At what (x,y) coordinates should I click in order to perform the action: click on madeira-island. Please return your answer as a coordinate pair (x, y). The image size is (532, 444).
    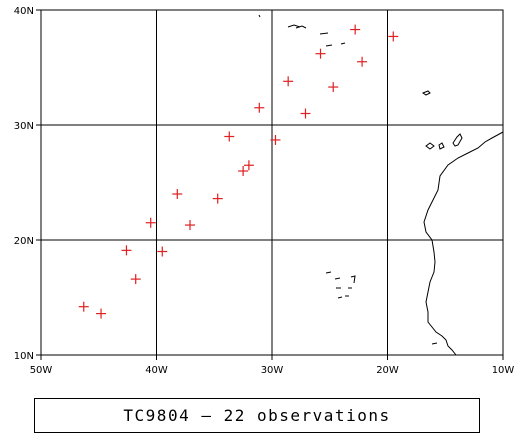
    Looking at the image, I should click on (426, 93).